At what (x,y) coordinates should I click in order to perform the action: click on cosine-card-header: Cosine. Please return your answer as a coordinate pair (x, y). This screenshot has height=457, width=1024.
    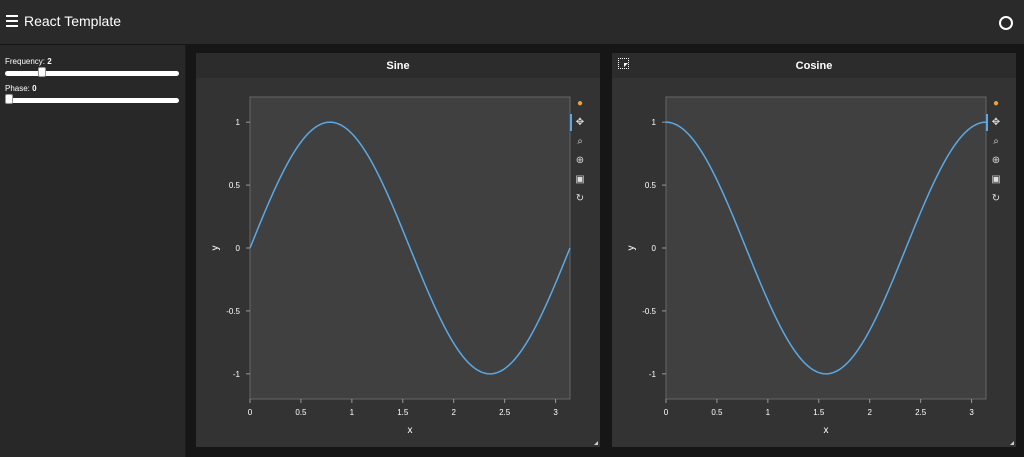
    Looking at the image, I should click on (814, 65).